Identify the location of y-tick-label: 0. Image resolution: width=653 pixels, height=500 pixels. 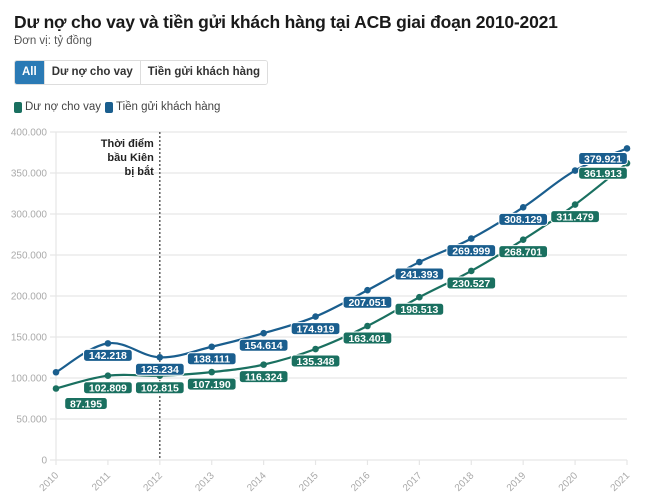
(44, 461).